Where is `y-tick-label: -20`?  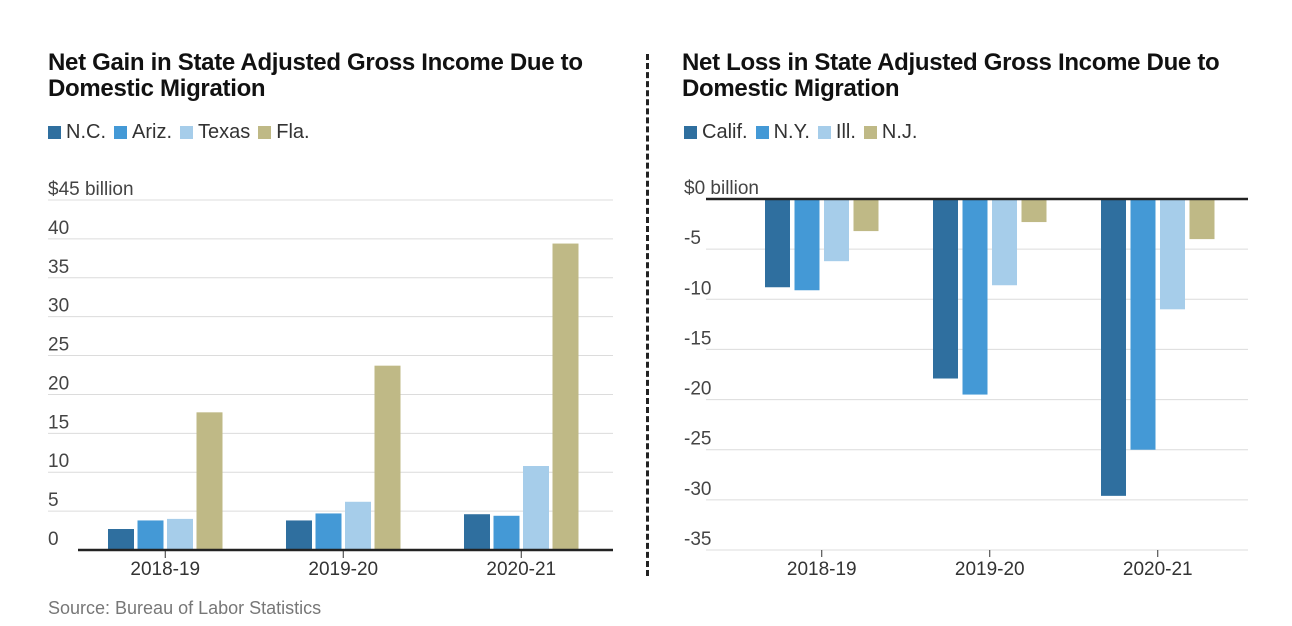
y-tick-label: -20 is located at coordinates (697, 389).